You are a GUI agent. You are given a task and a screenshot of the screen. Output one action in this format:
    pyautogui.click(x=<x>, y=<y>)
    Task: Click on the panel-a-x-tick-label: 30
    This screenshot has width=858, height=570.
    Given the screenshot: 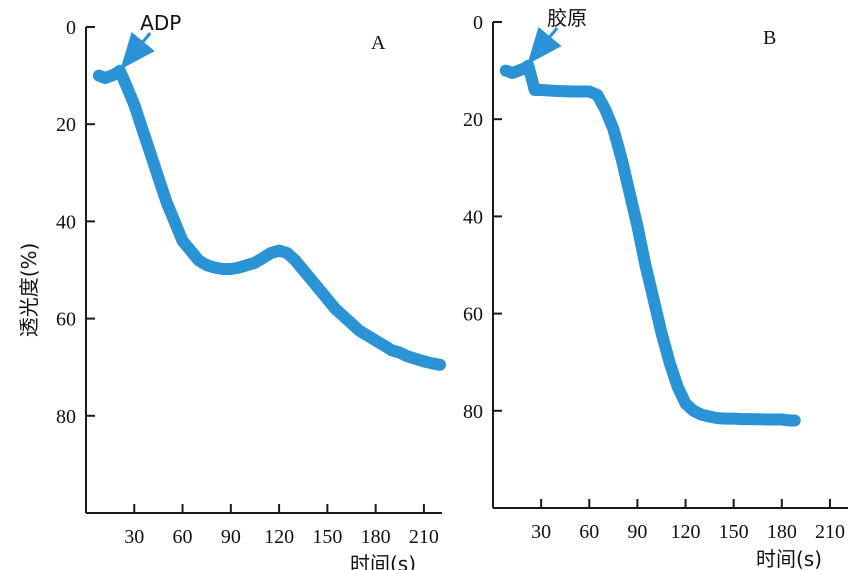 What is the action you would take?
    pyautogui.click(x=134, y=537)
    